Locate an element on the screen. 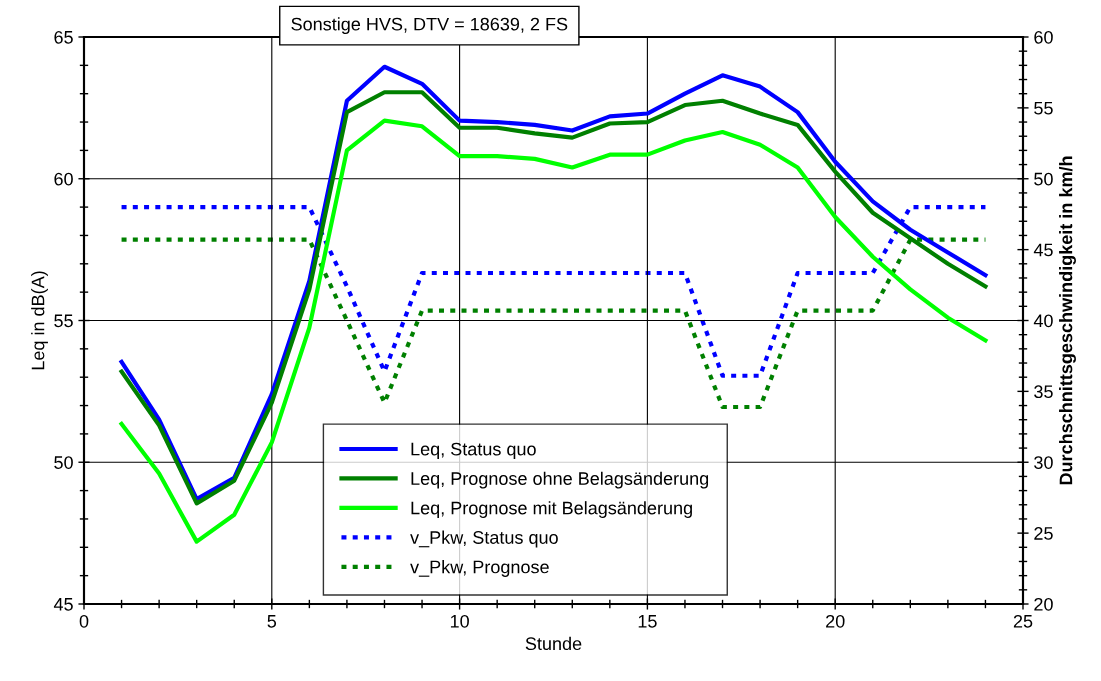 Image resolution: width=1101 pixels, height=681 pixels. y2-tick-label: 25 is located at coordinates (1043, 533).